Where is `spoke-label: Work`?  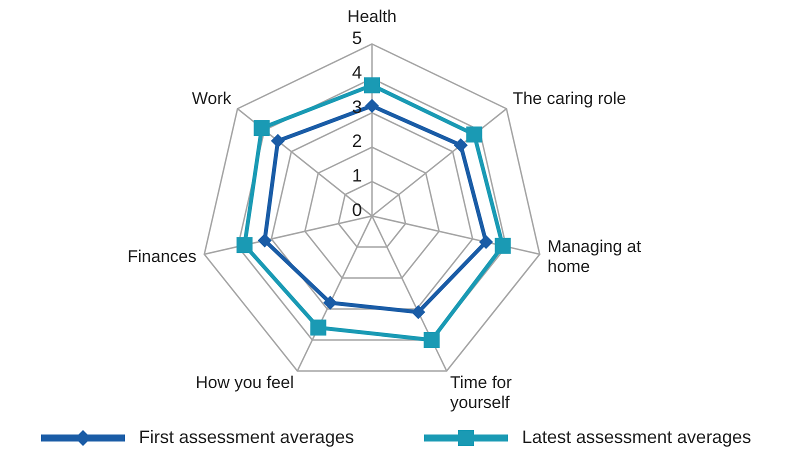 spoke-label: Work is located at coordinates (212, 98).